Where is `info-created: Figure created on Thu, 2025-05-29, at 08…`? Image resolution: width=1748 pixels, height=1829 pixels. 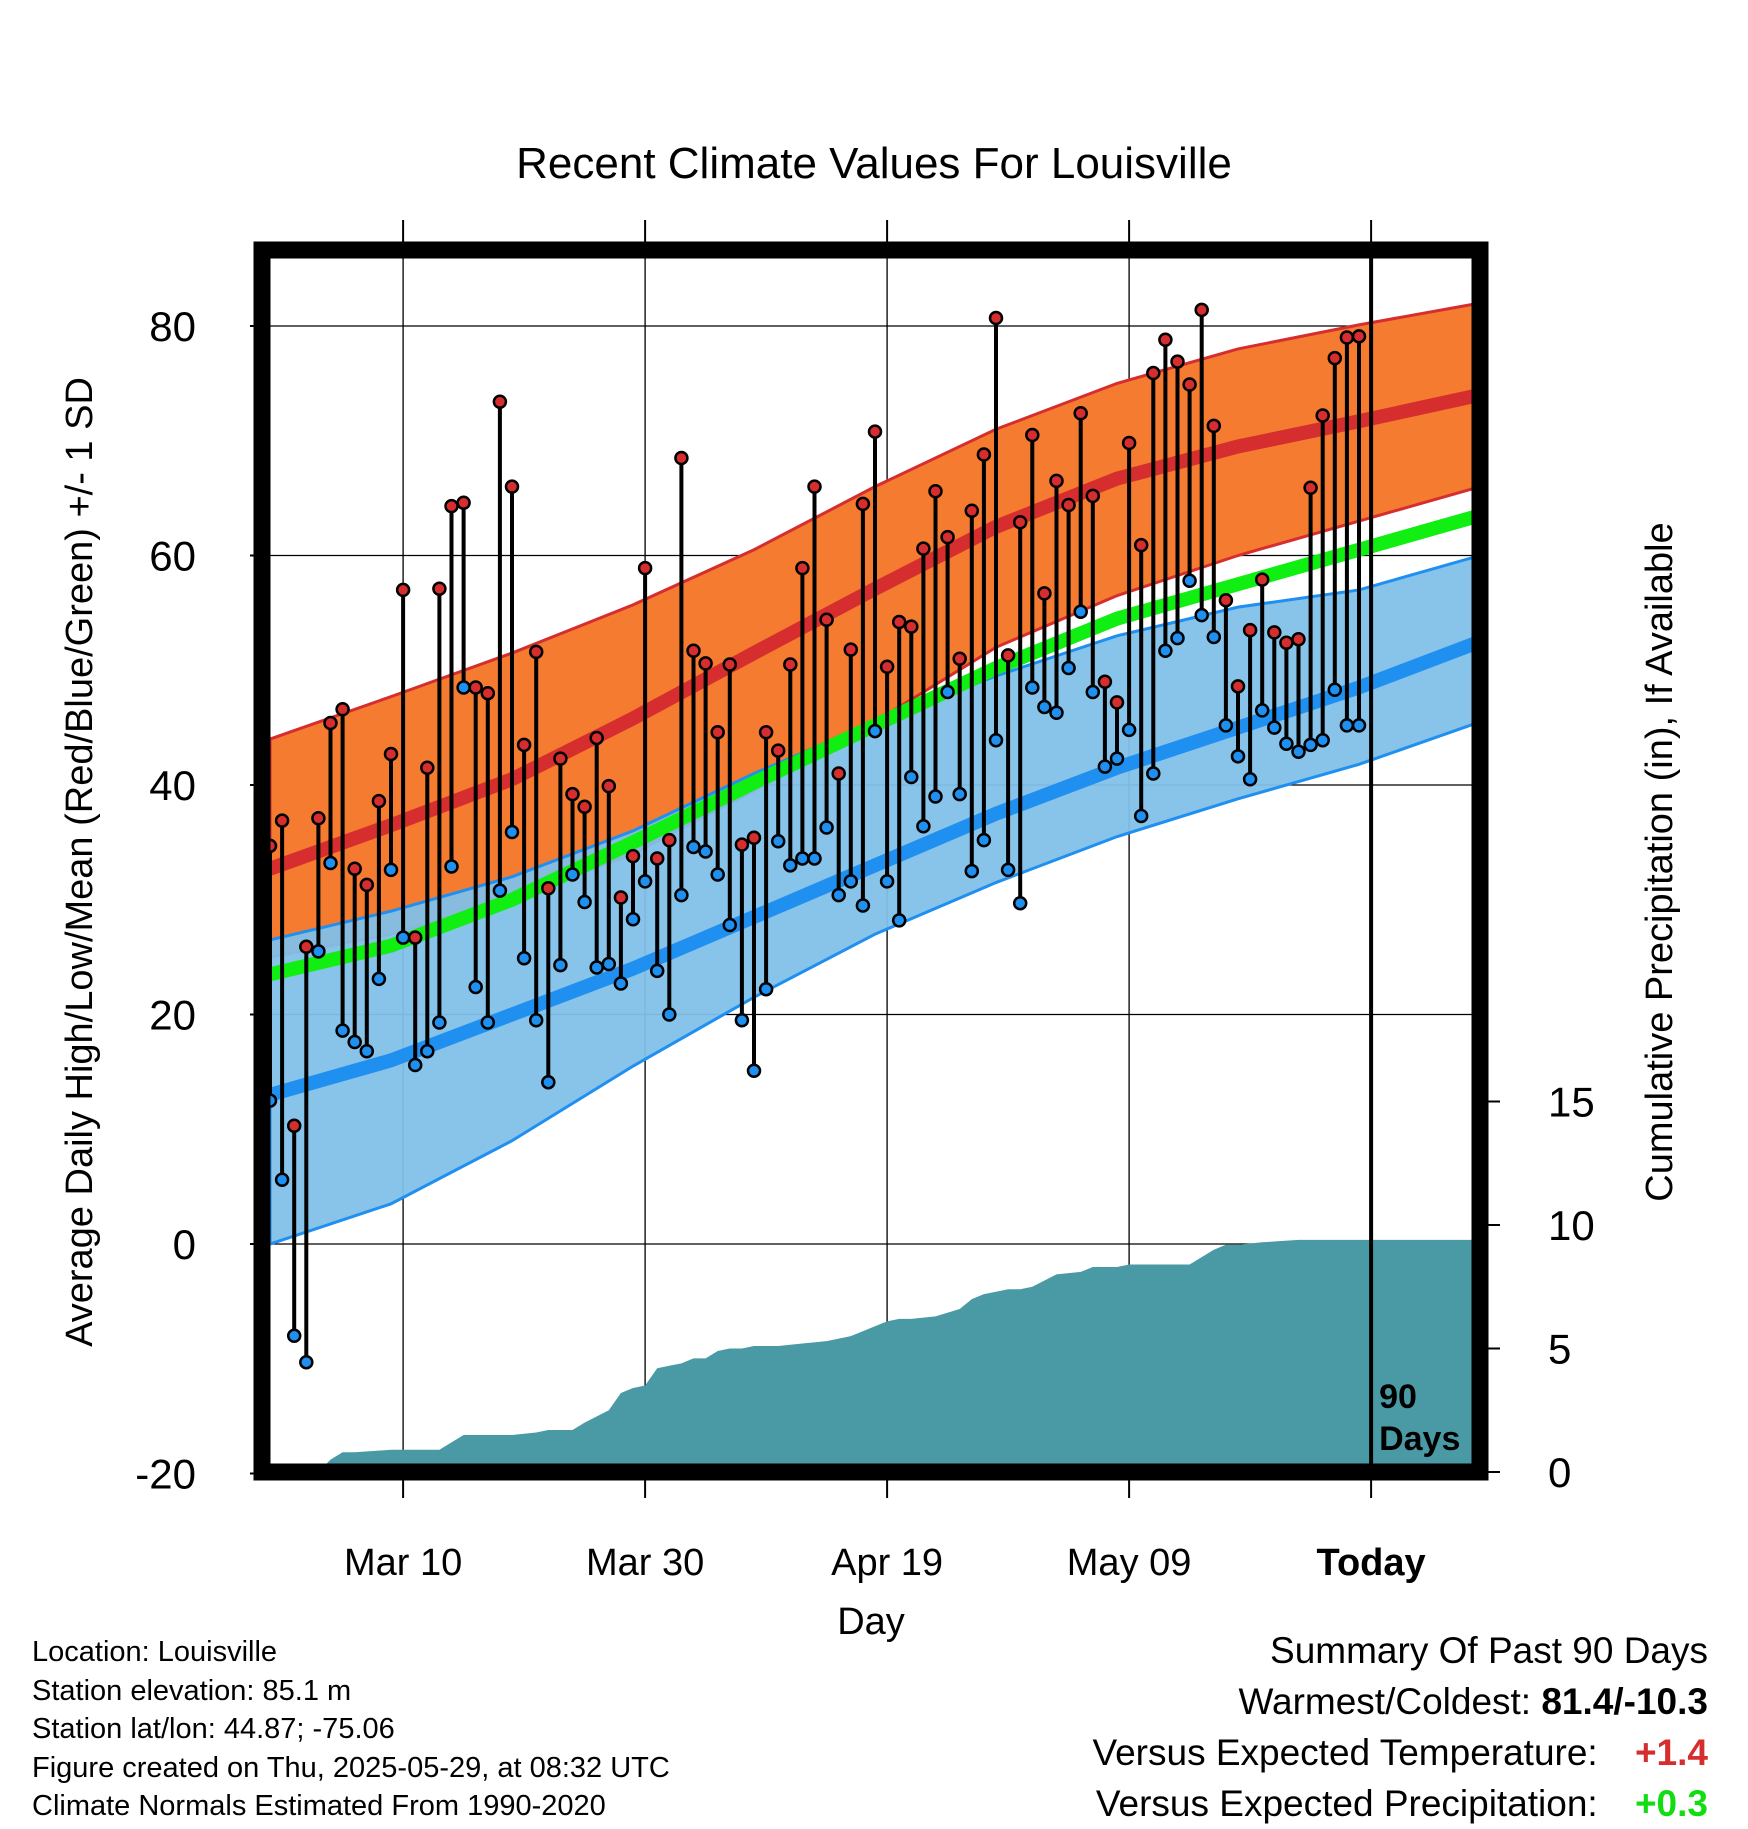
info-created: Figure created on Thu, 2025-05-29, at 08… is located at coordinates (351, 1767).